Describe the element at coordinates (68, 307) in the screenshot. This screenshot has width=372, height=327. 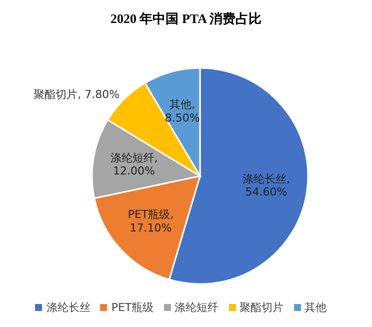
I see `legend-label: 涤纶长丝` at that location.